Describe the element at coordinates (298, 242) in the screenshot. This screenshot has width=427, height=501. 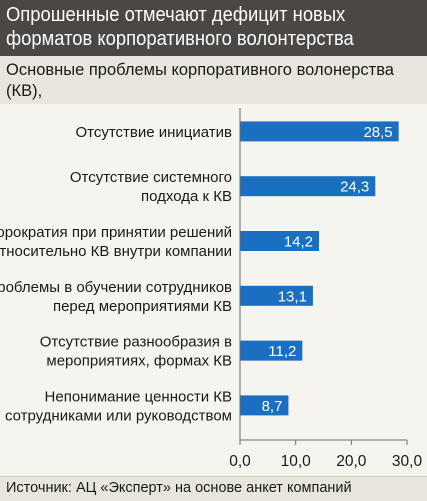
I see `bar-value-label: 14,2` at that location.